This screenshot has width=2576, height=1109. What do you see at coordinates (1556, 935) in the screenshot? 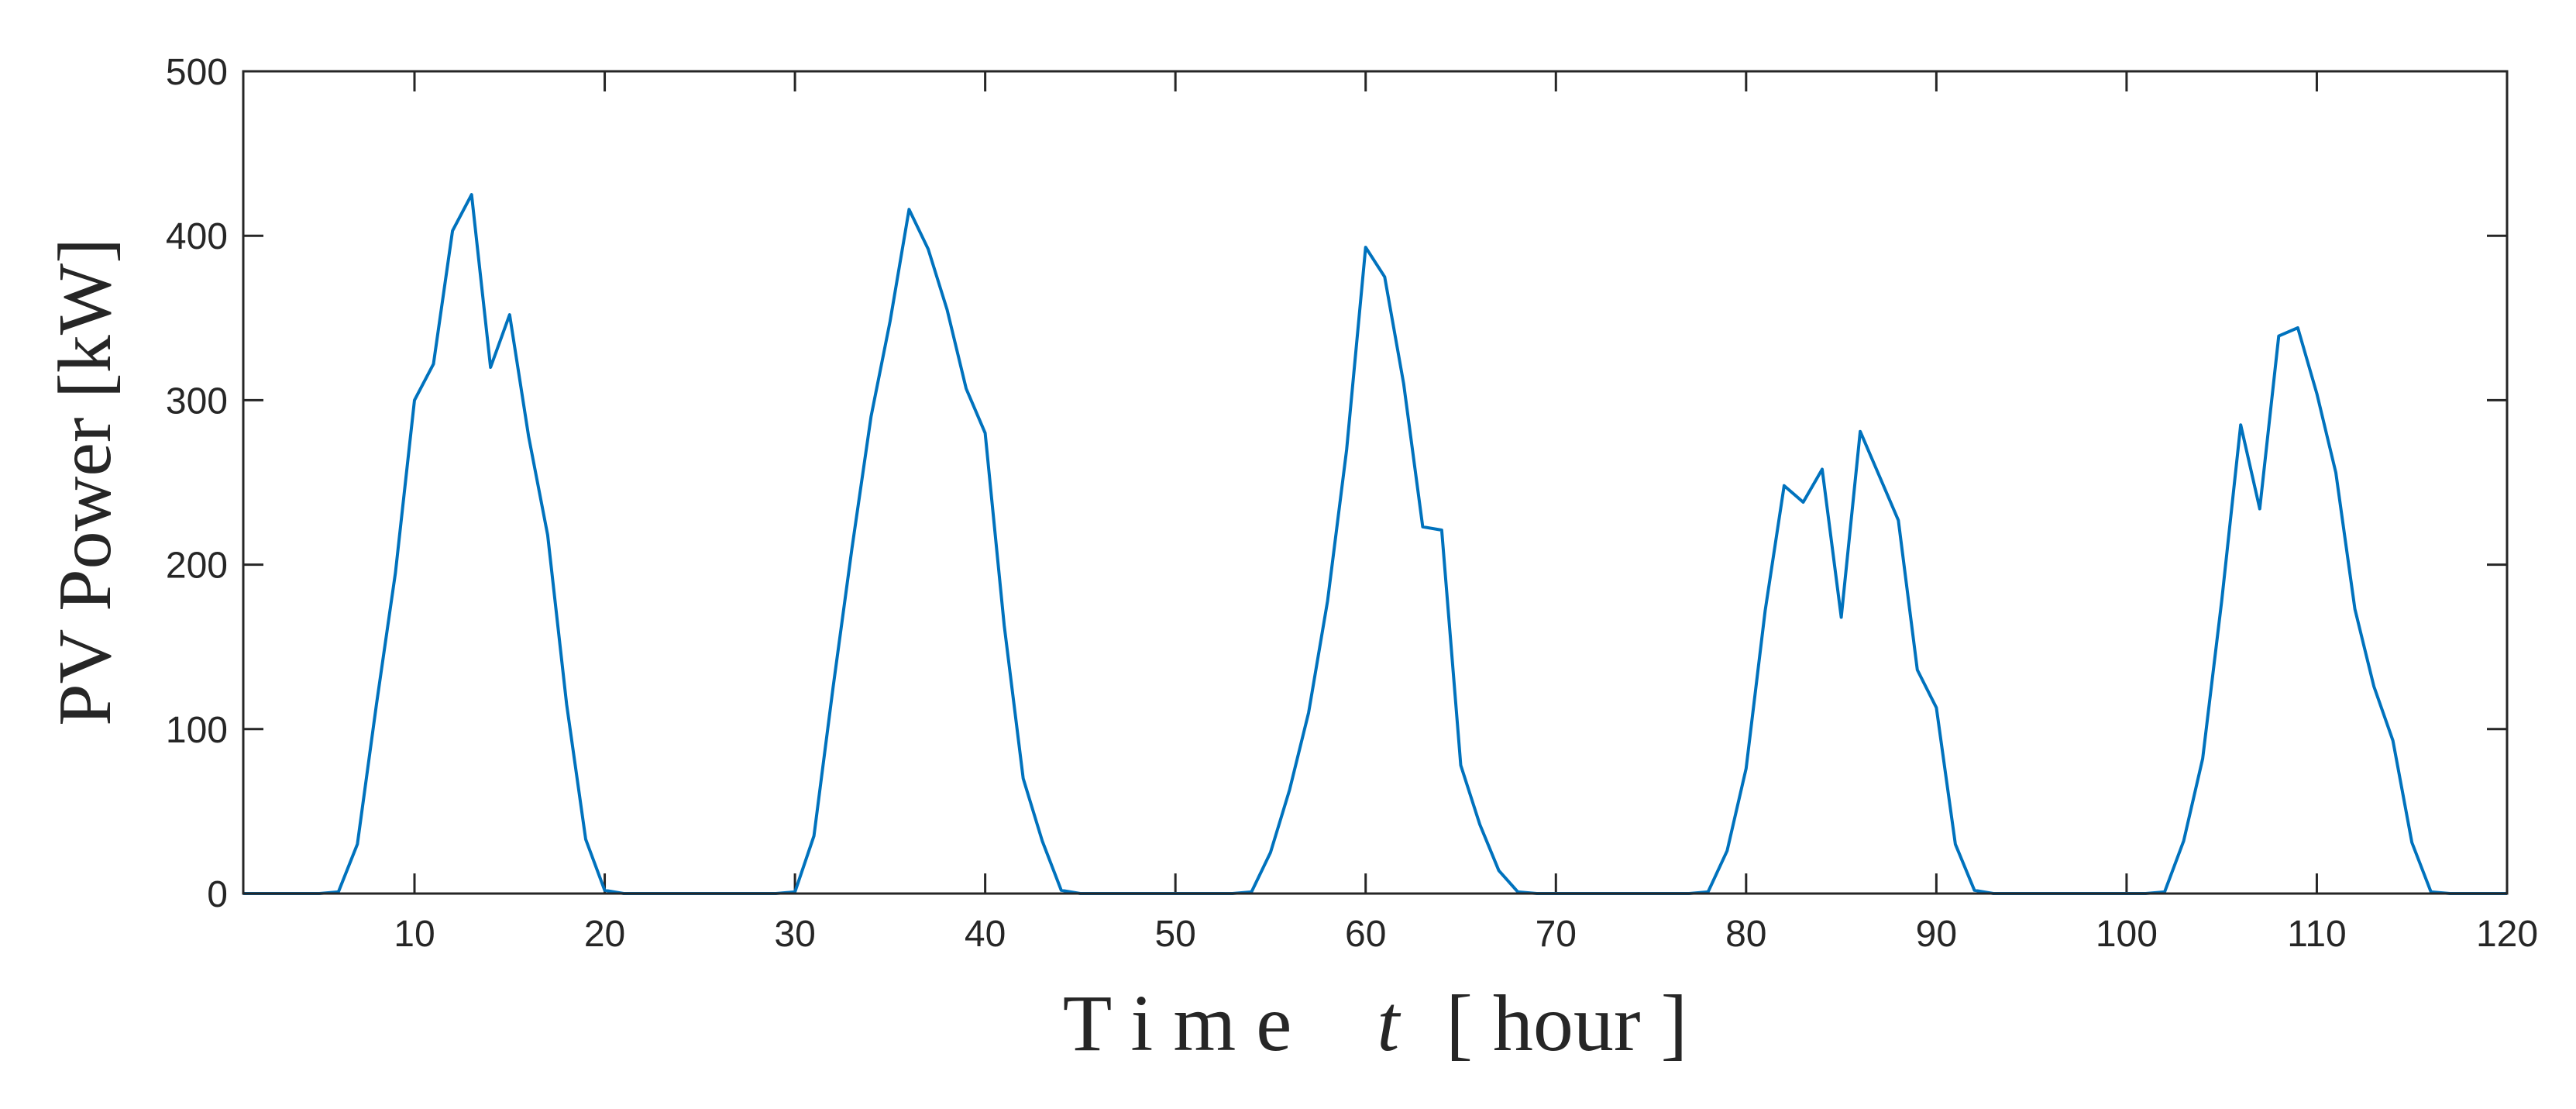
I see `x-tick-label: 70` at bounding box center [1556, 935].